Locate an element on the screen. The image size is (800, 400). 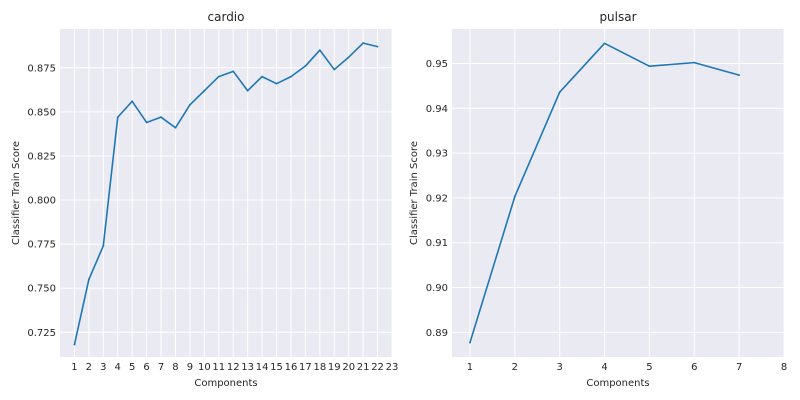
x-tick-label: 17 is located at coordinates (305, 367).